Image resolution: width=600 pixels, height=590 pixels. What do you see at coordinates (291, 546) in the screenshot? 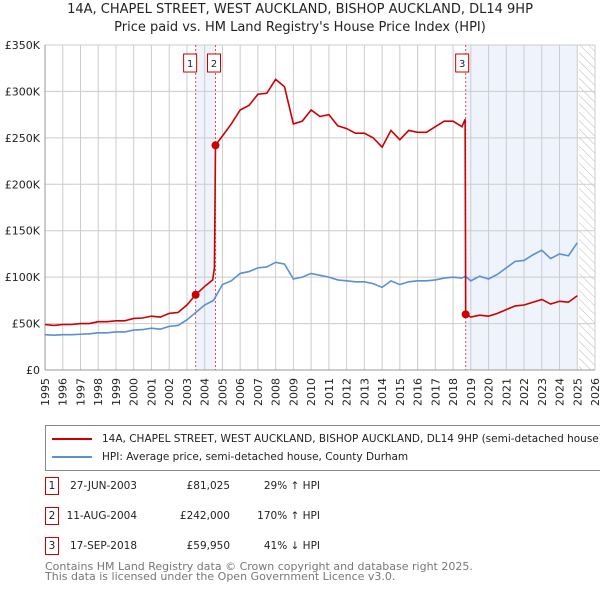
I see `sale-hpi-diff: 41% ↓ HPI` at bounding box center [291, 546].